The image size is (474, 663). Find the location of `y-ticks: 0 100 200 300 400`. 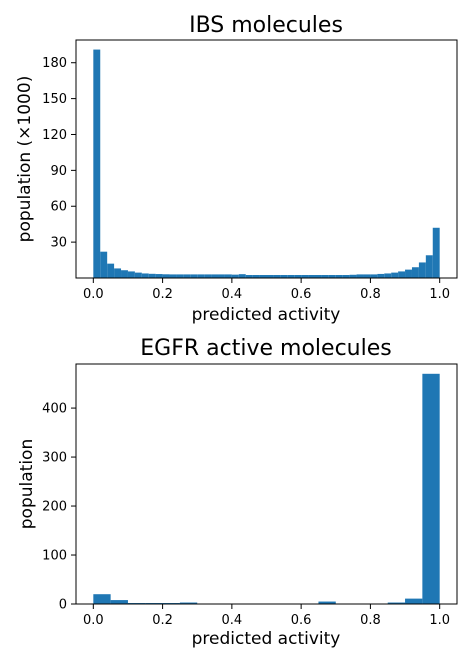

y-ticks: 0 100 200 300 400 is located at coordinates (59, 507).